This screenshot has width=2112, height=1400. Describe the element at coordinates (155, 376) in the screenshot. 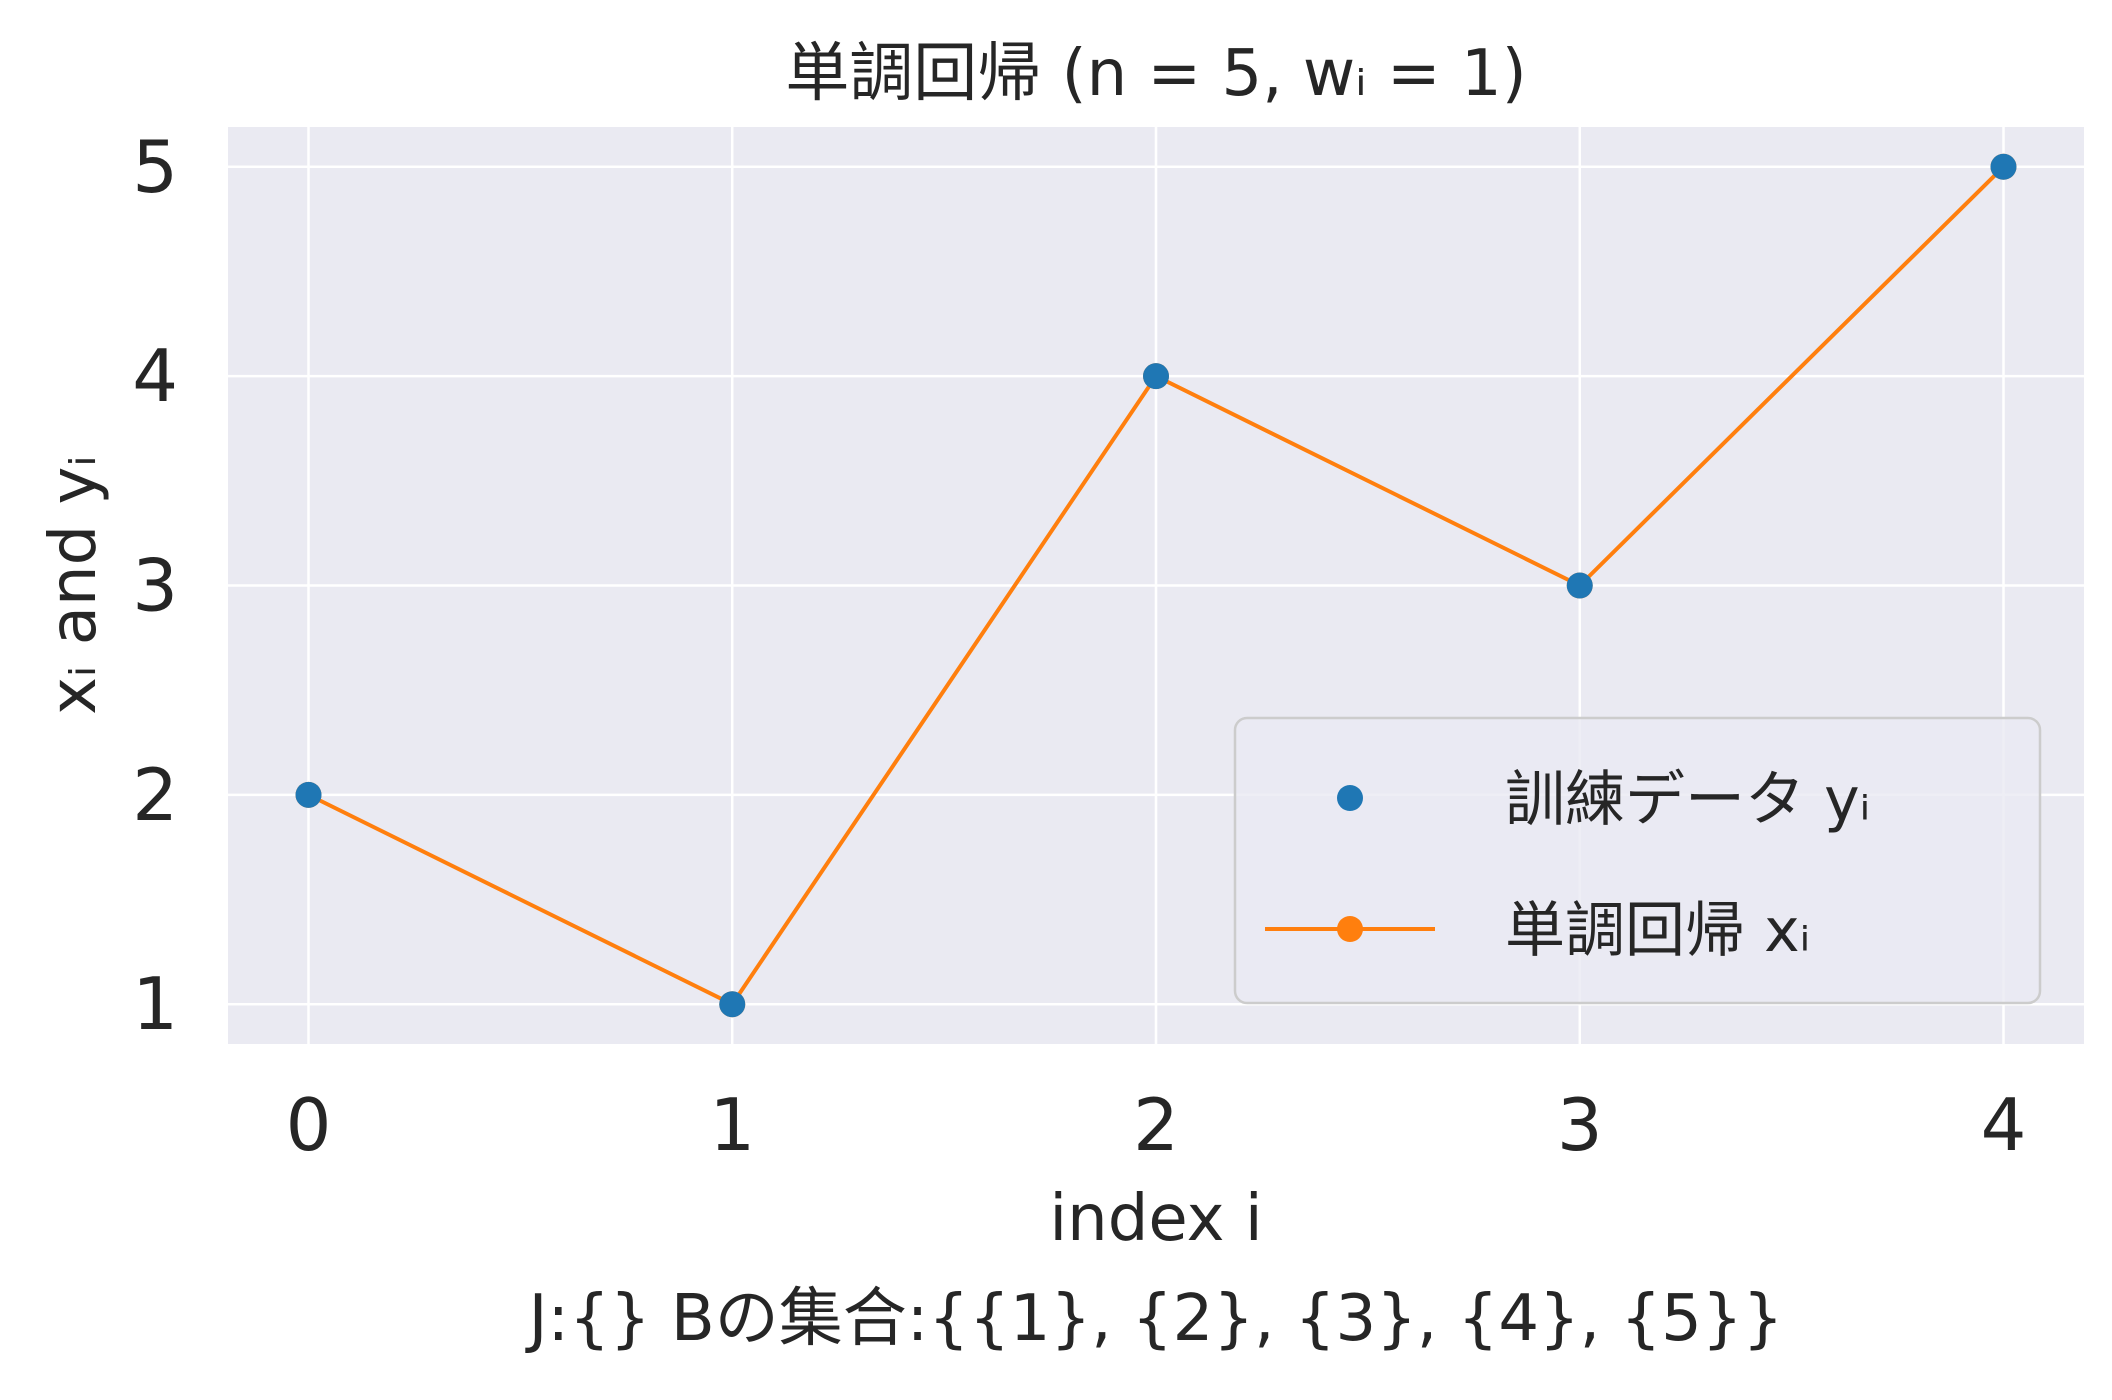

I see `y-tick-label: 4` at that location.